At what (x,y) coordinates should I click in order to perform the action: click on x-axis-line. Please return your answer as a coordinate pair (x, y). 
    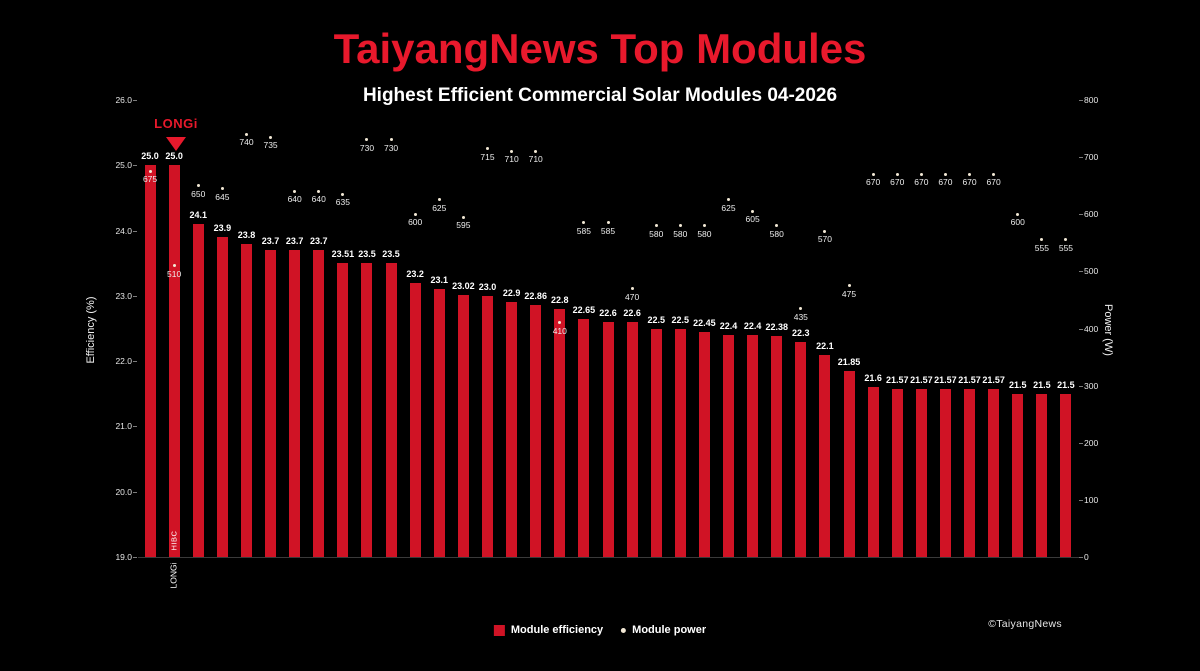
    Looking at the image, I should click on (608, 557).